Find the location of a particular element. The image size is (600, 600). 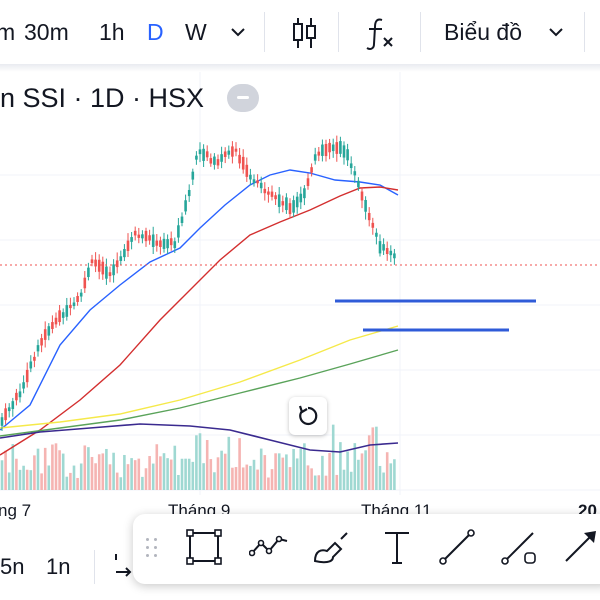

reset-button is located at coordinates (308, 416).